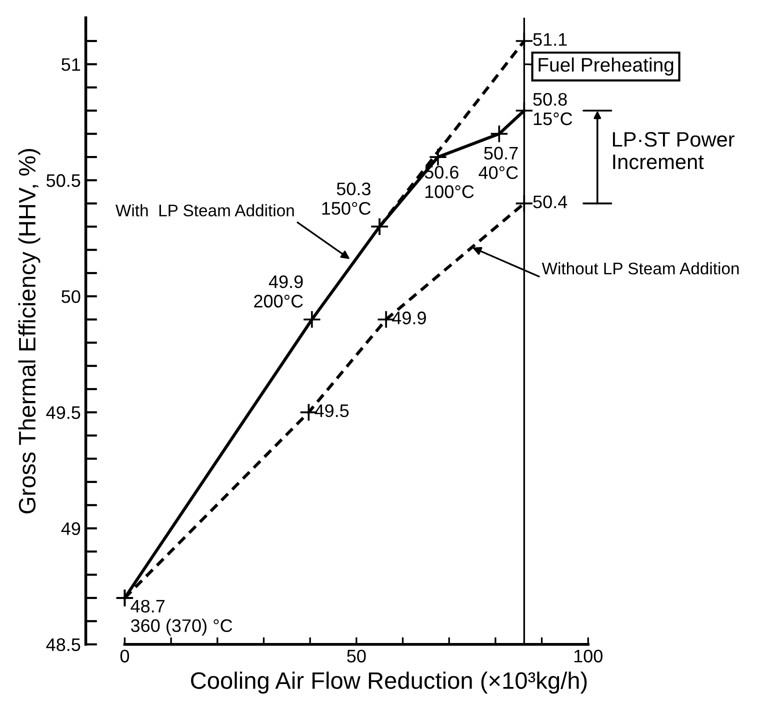 This screenshot has width=780, height=712. Describe the element at coordinates (63, 645) in the screenshot. I see `y-tick-label: 48.5` at that location.